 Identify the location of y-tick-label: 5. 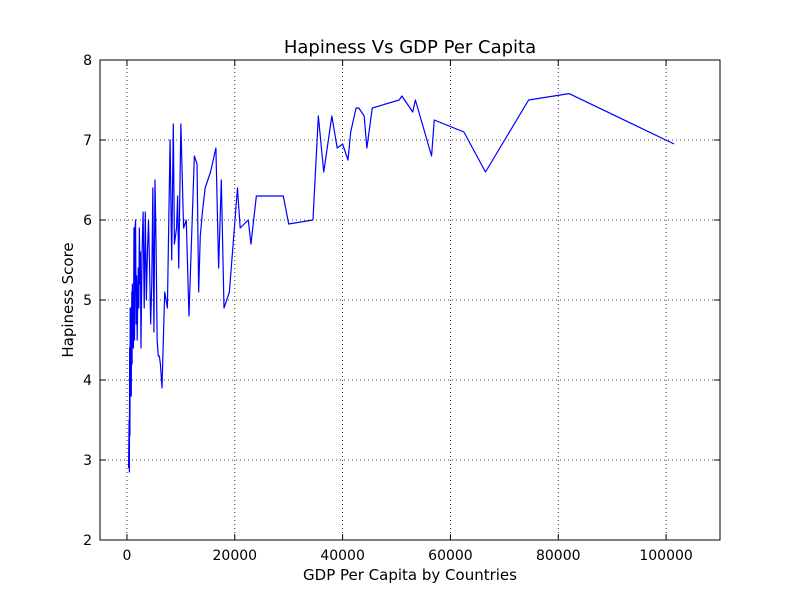
(87, 301).